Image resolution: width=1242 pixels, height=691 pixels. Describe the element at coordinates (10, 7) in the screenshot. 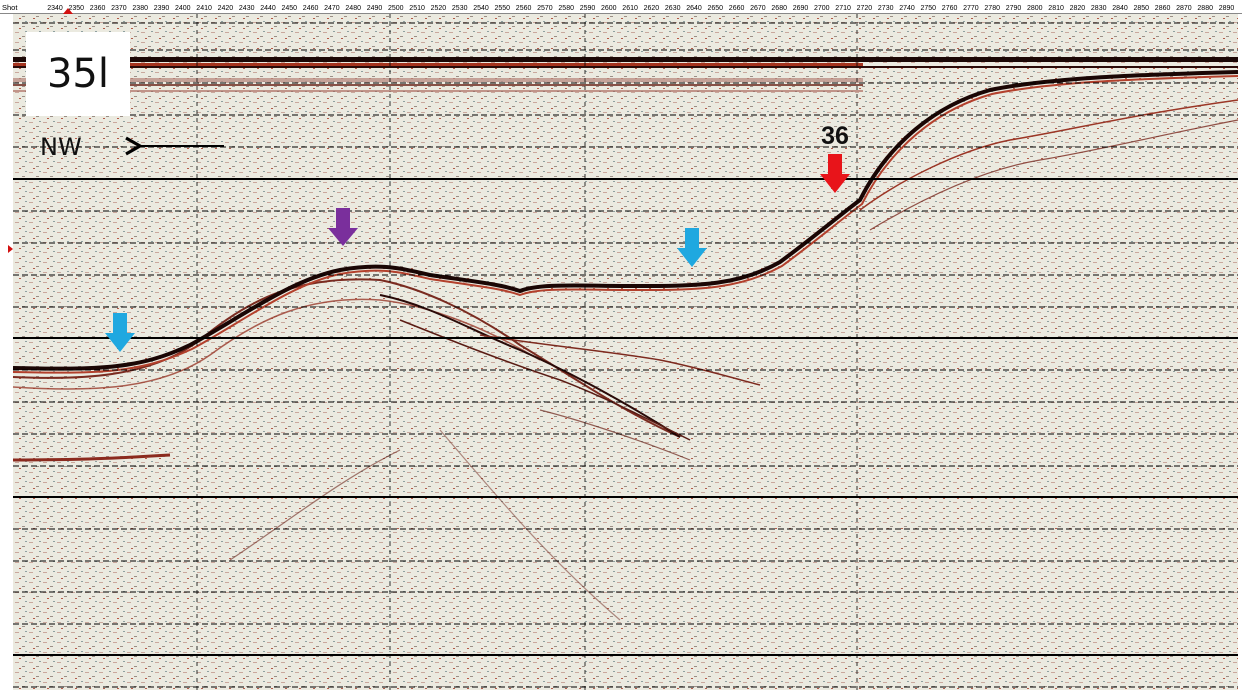

I see `shot-label: Shot` at that location.